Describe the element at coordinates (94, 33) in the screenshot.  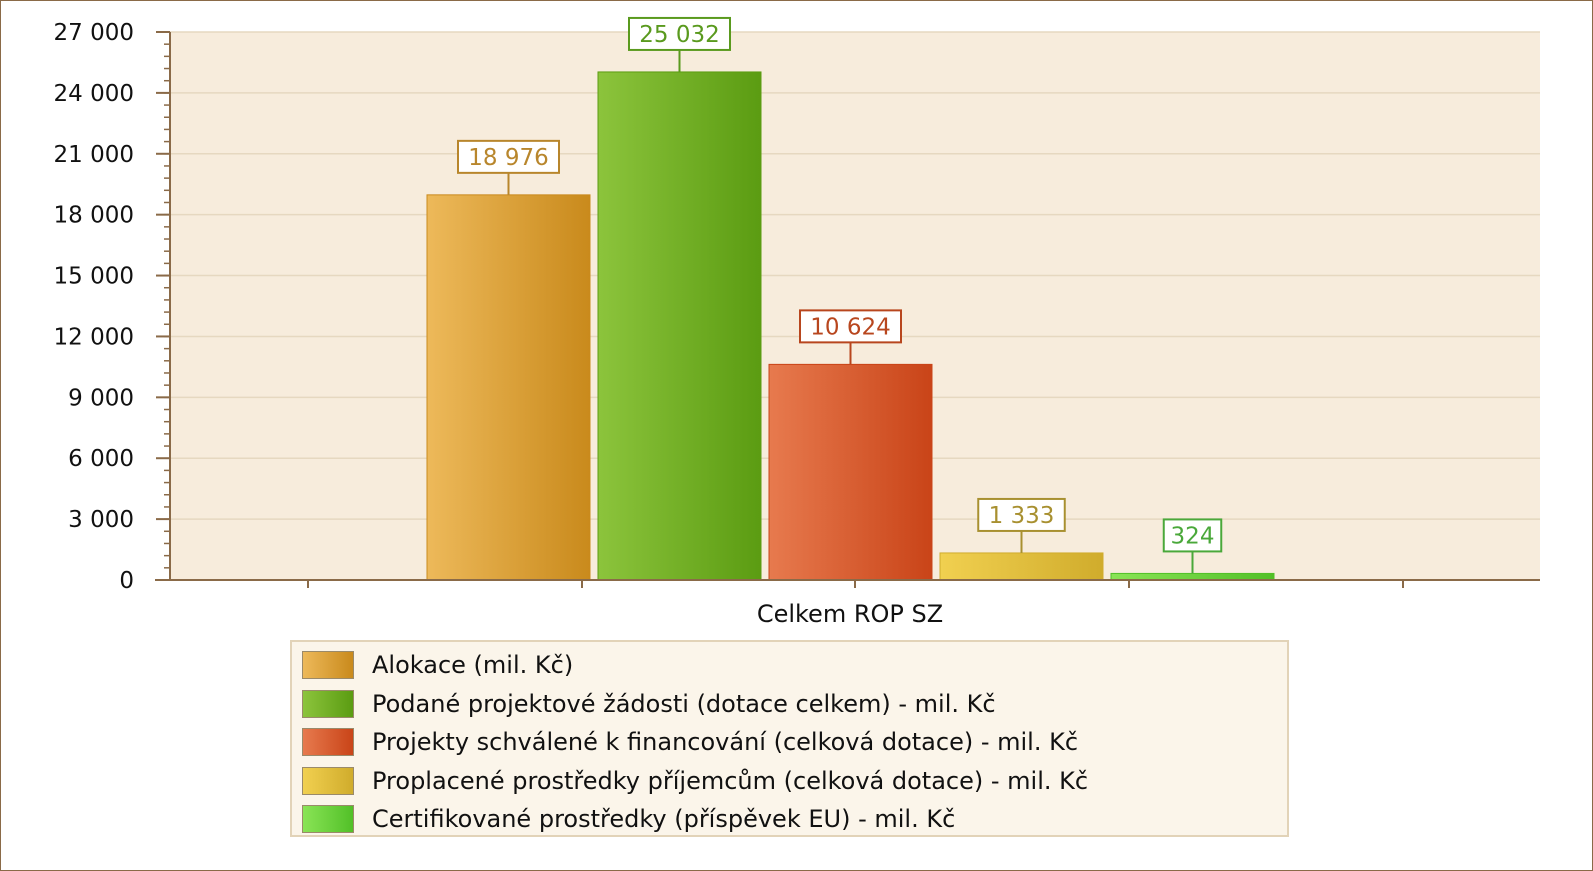
I see `y-tick-label: 27 000` at that location.